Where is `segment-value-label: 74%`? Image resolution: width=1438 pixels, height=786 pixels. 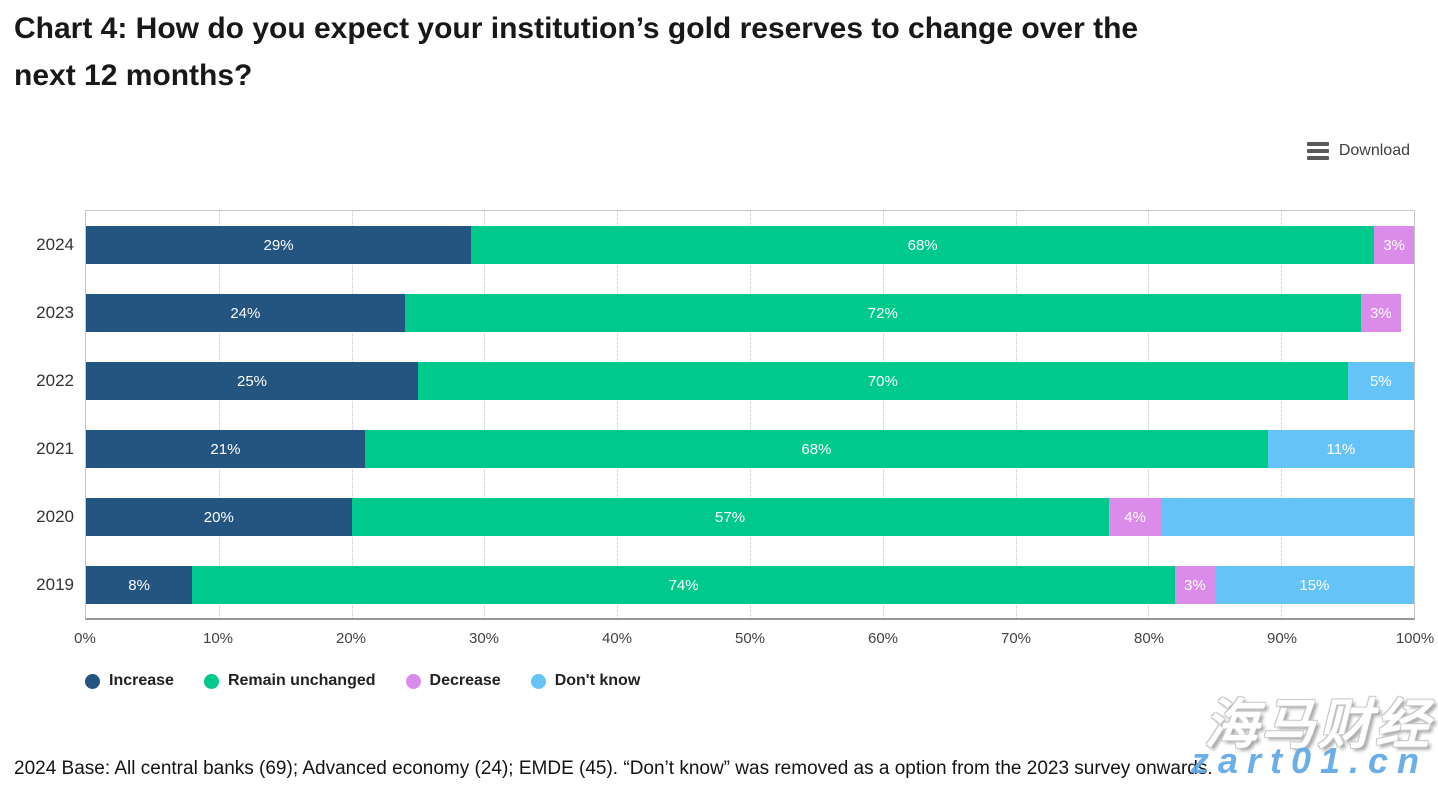
segment-value-label: 74% is located at coordinates (683, 585).